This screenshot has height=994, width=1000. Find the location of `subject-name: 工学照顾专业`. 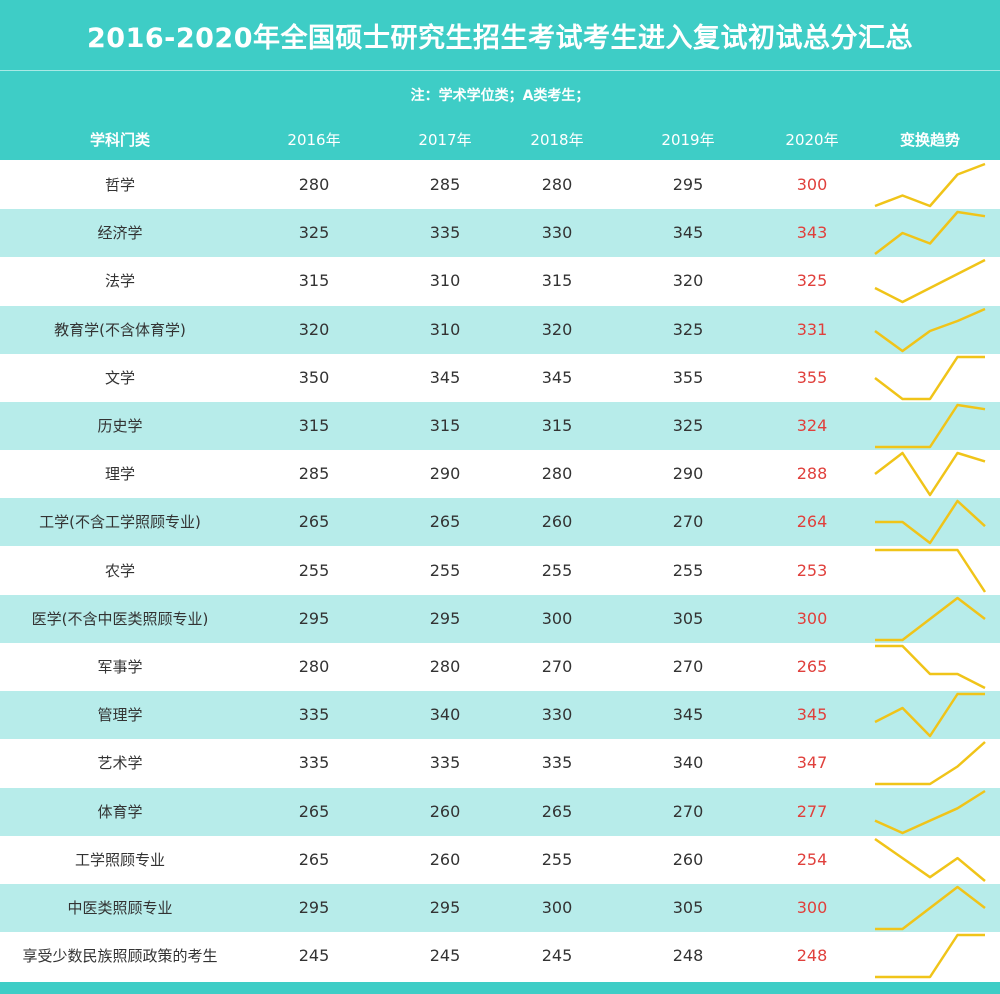

subject-name: 工学照顾专业 is located at coordinates (120, 859).